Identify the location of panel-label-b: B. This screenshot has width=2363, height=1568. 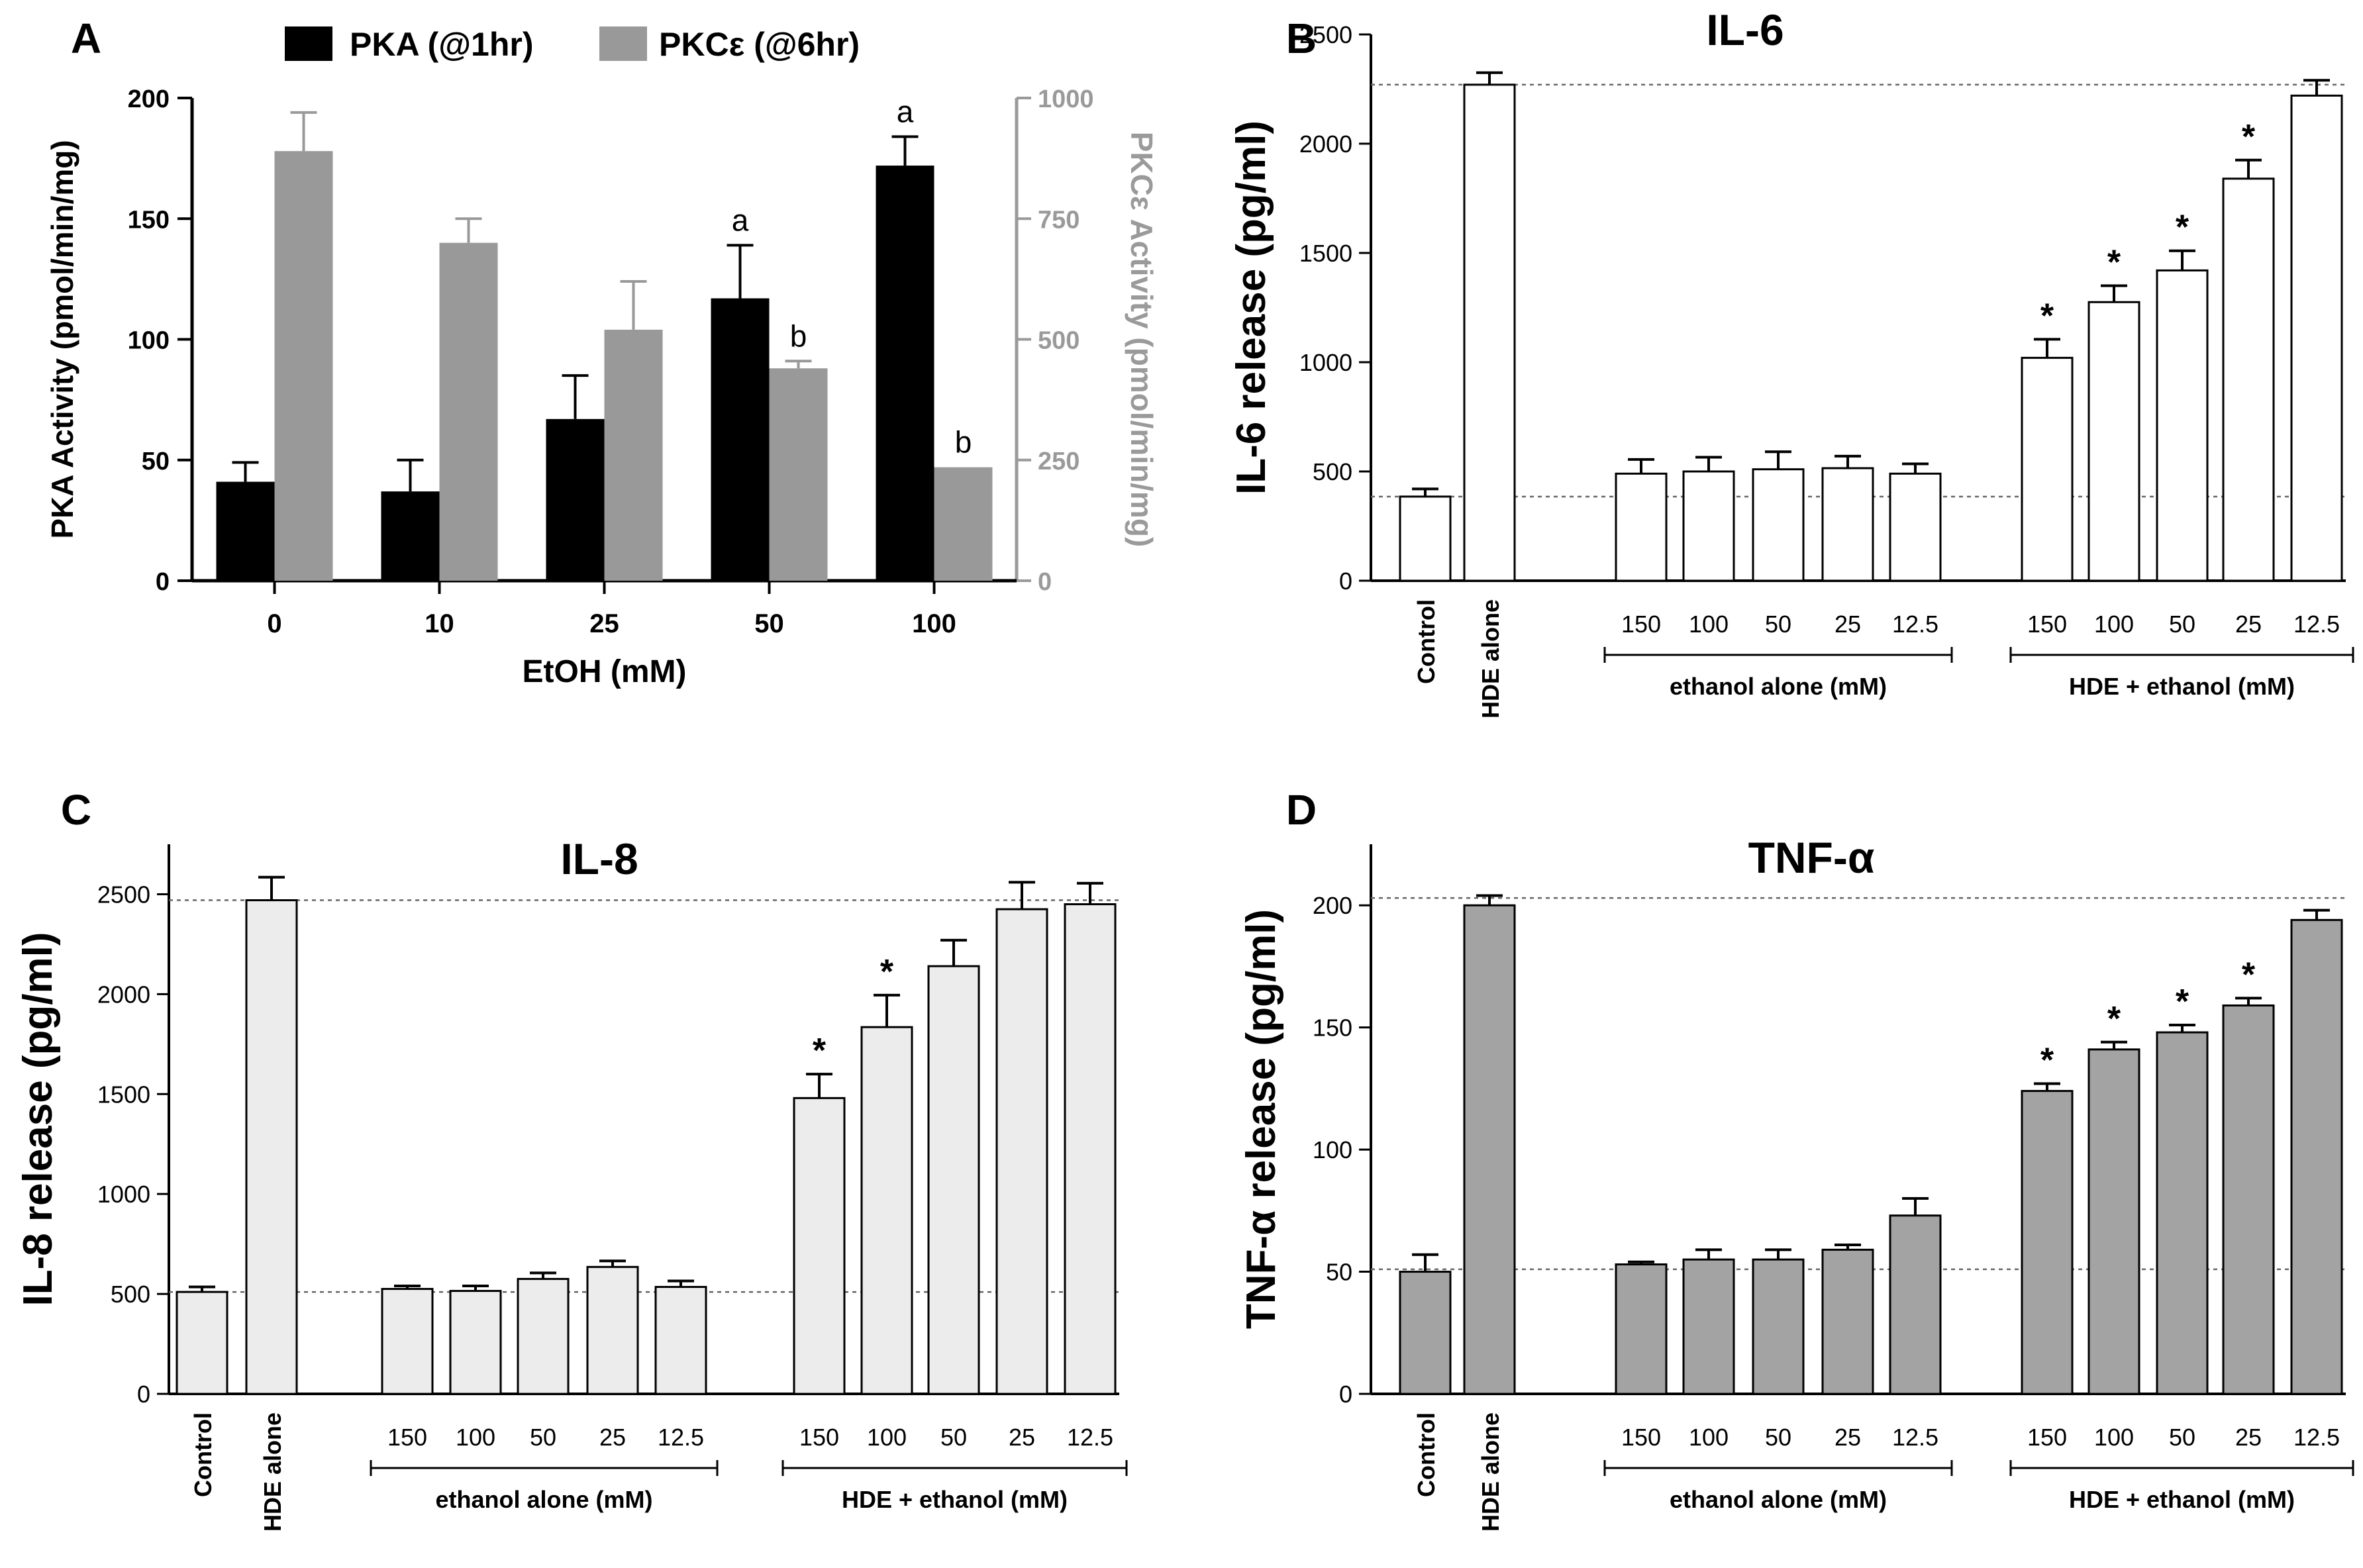
(1301, 38).